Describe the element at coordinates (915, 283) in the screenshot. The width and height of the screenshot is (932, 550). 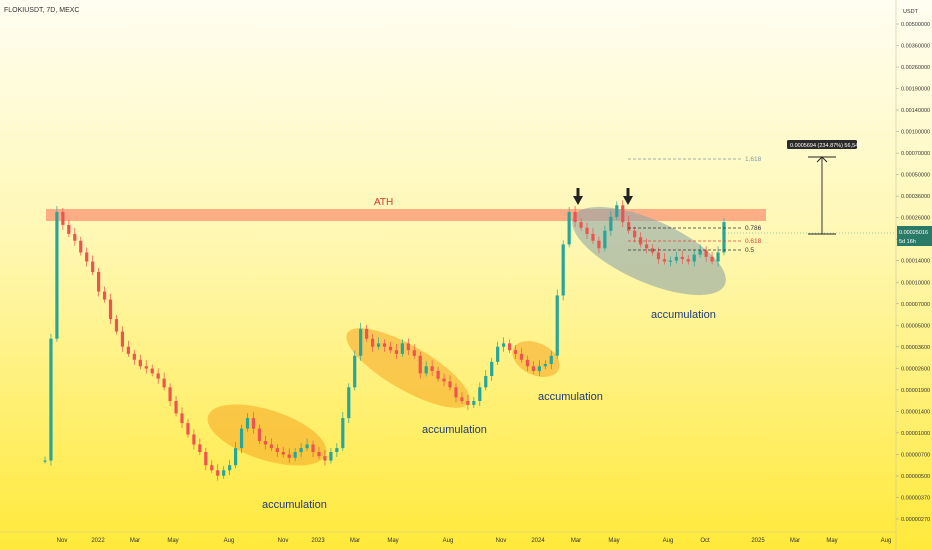
I see `price-tick-label: 0.00010000` at that location.